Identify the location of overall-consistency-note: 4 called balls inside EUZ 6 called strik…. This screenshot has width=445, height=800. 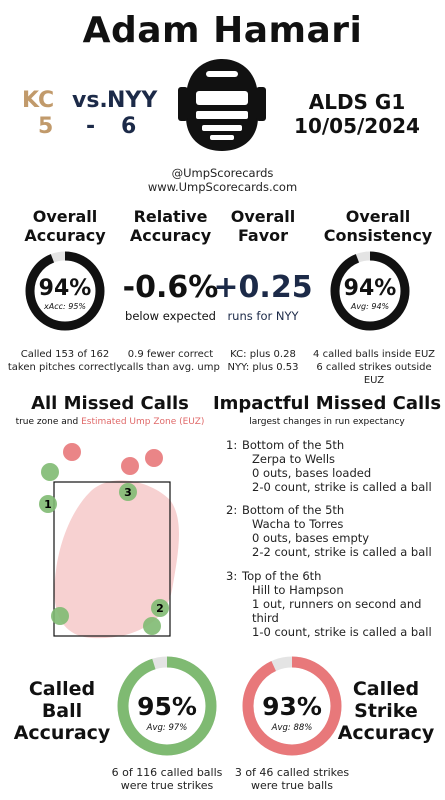
(374, 367).